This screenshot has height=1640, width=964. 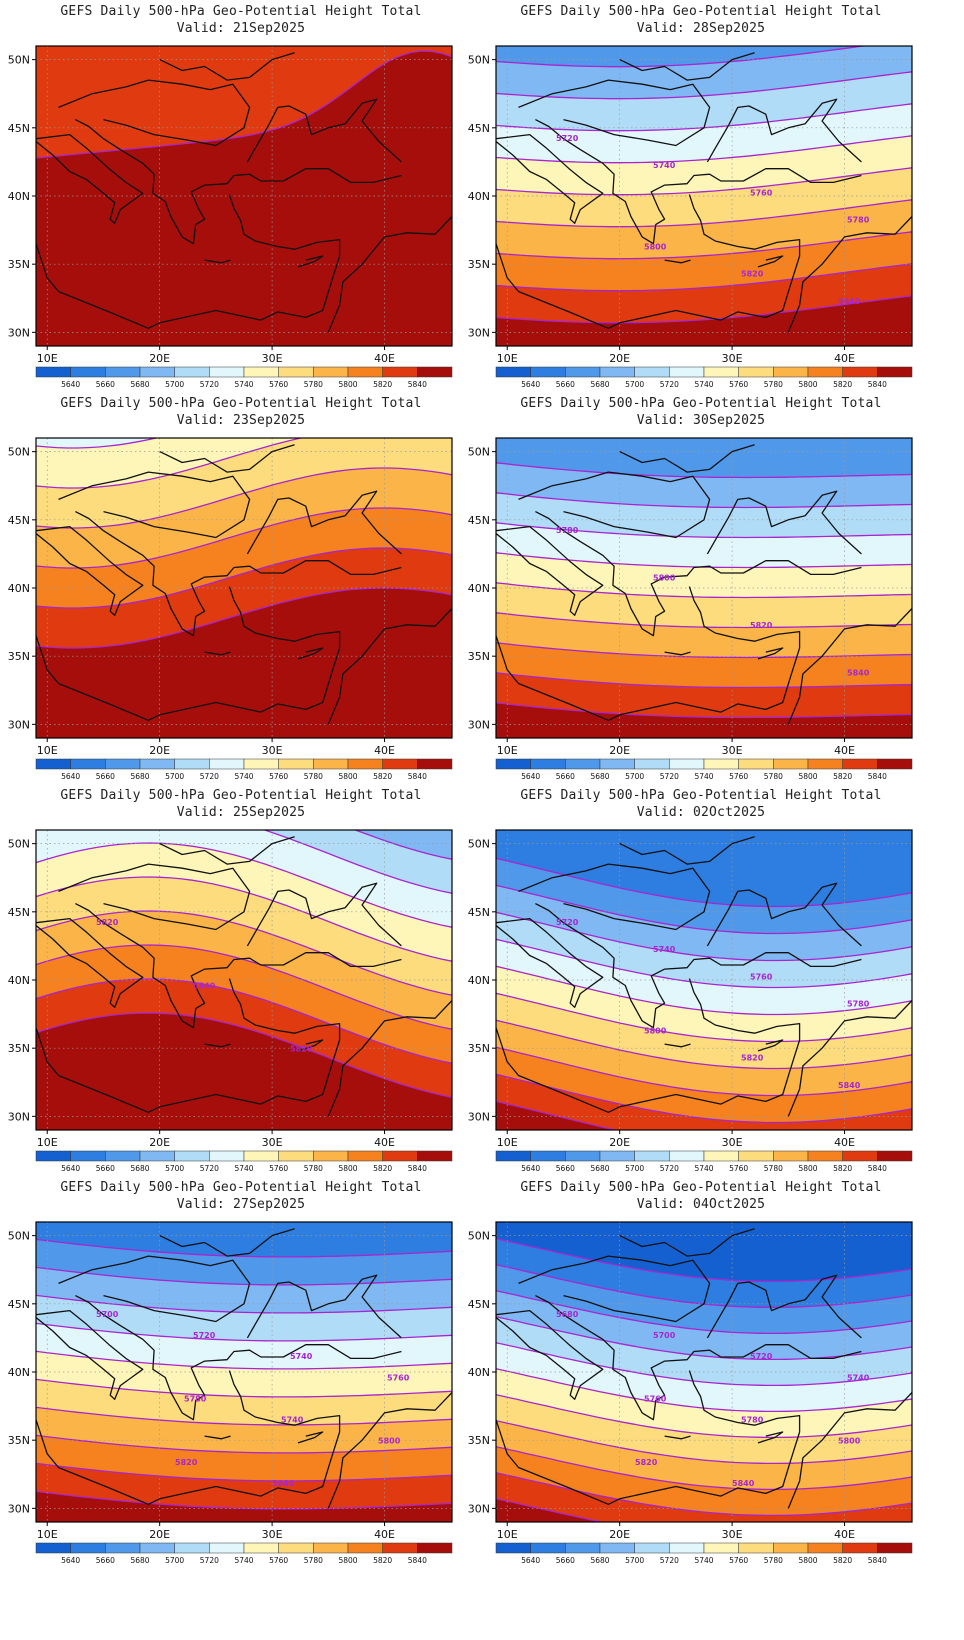 What do you see at coordinates (664, 578) in the screenshot?
I see `contour-label: 5800` at bounding box center [664, 578].